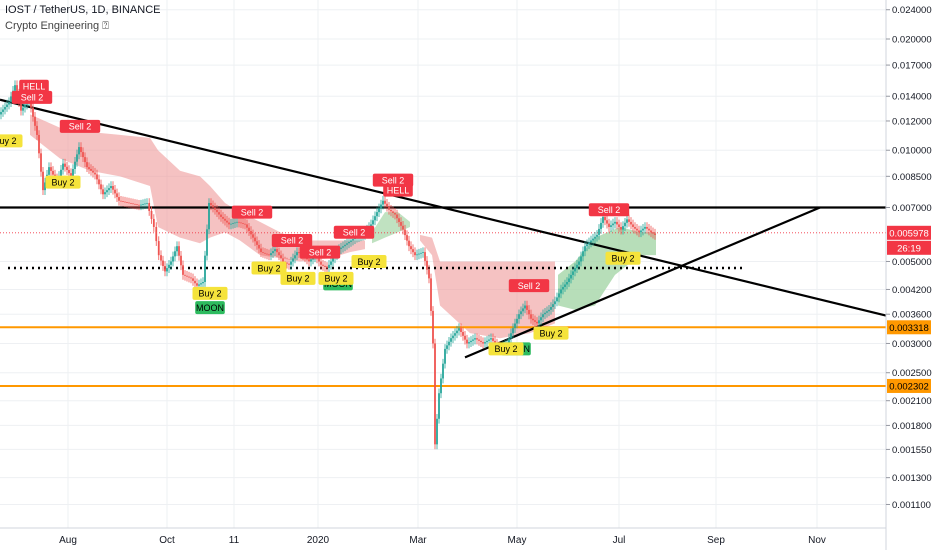 This screenshot has height=550, width=932. Describe the element at coordinates (642, 282) in the screenshot. I see `trendline` at that location.